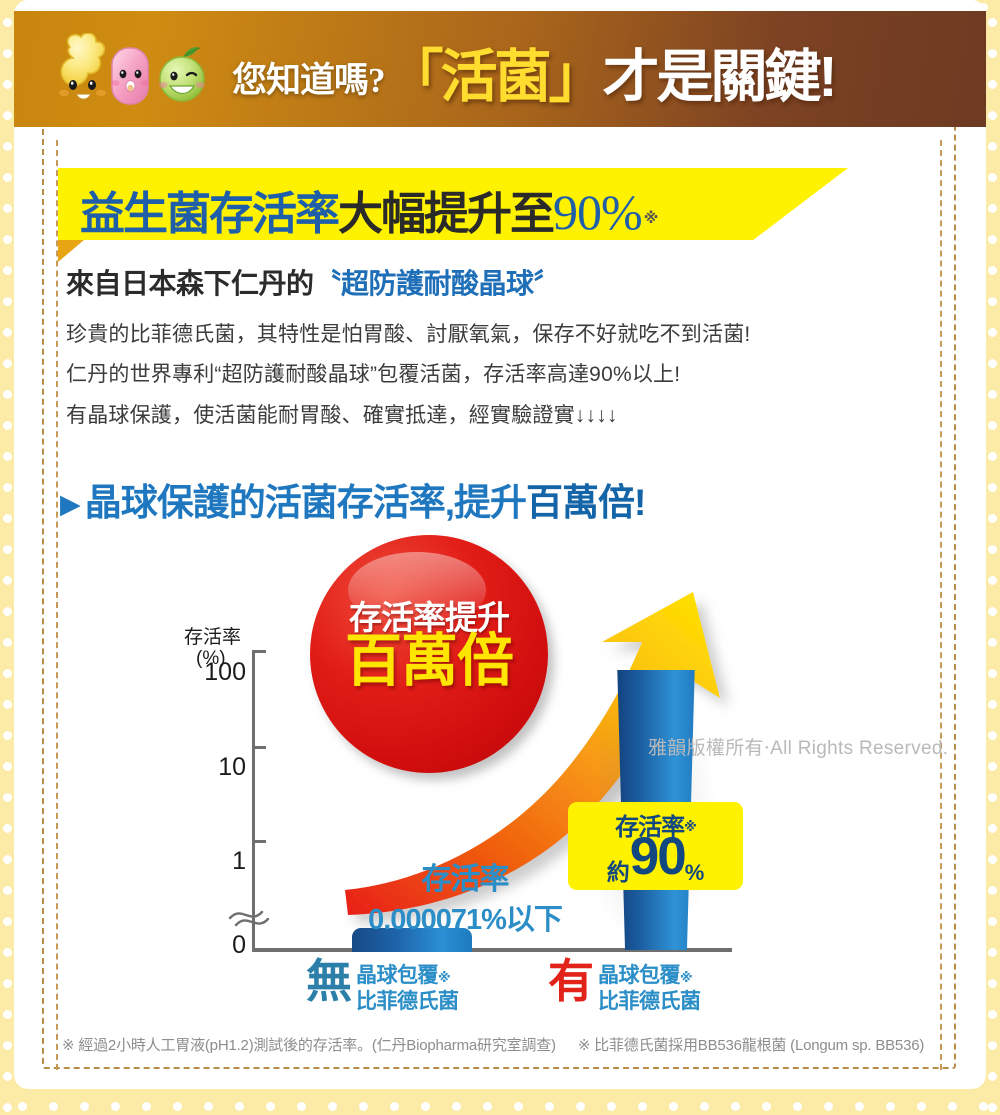  Describe the element at coordinates (465, 920) in the screenshot. I see `left-callout-line-2: 0.000071%以下` at that location.